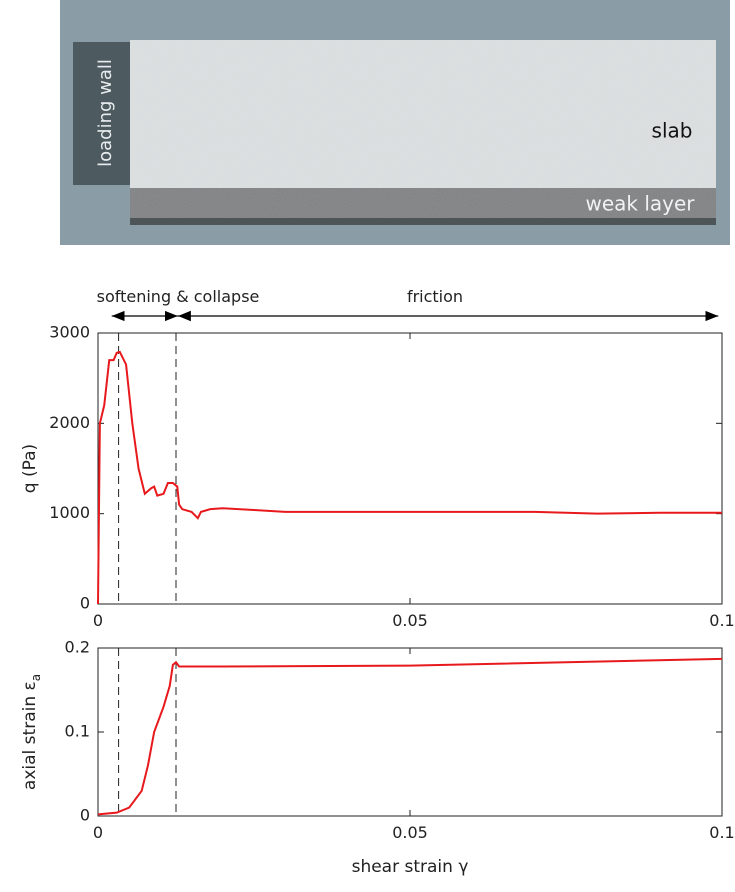 Image resolution: width=735 pixels, height=892 pixels. I want to click on y-tick-label: 3000, so click(69, 332).